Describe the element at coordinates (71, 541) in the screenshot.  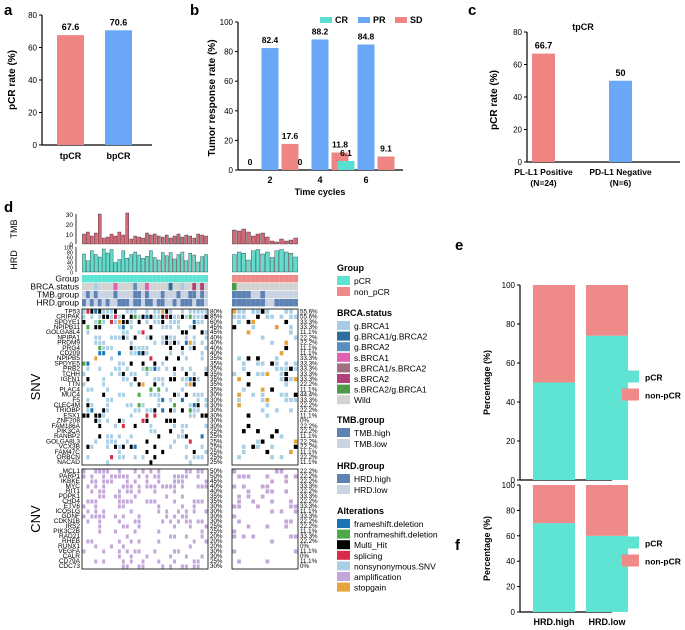
I see `d-cnv-gene: RHEB` at that location.